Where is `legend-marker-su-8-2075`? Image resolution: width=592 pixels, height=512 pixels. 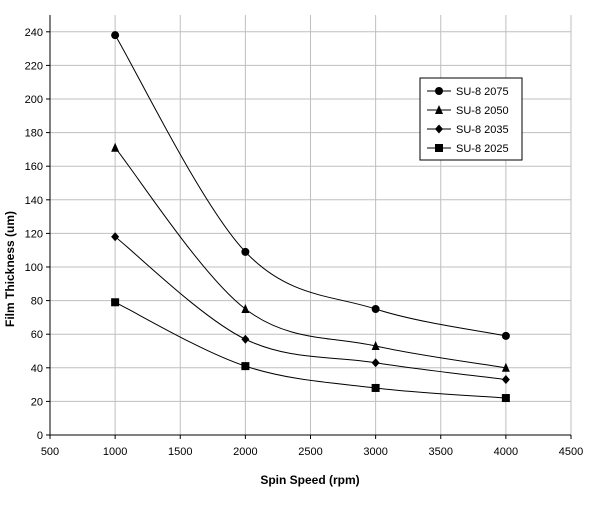
legend-marker-su-8-2075 is located at coordinates (439, 91).